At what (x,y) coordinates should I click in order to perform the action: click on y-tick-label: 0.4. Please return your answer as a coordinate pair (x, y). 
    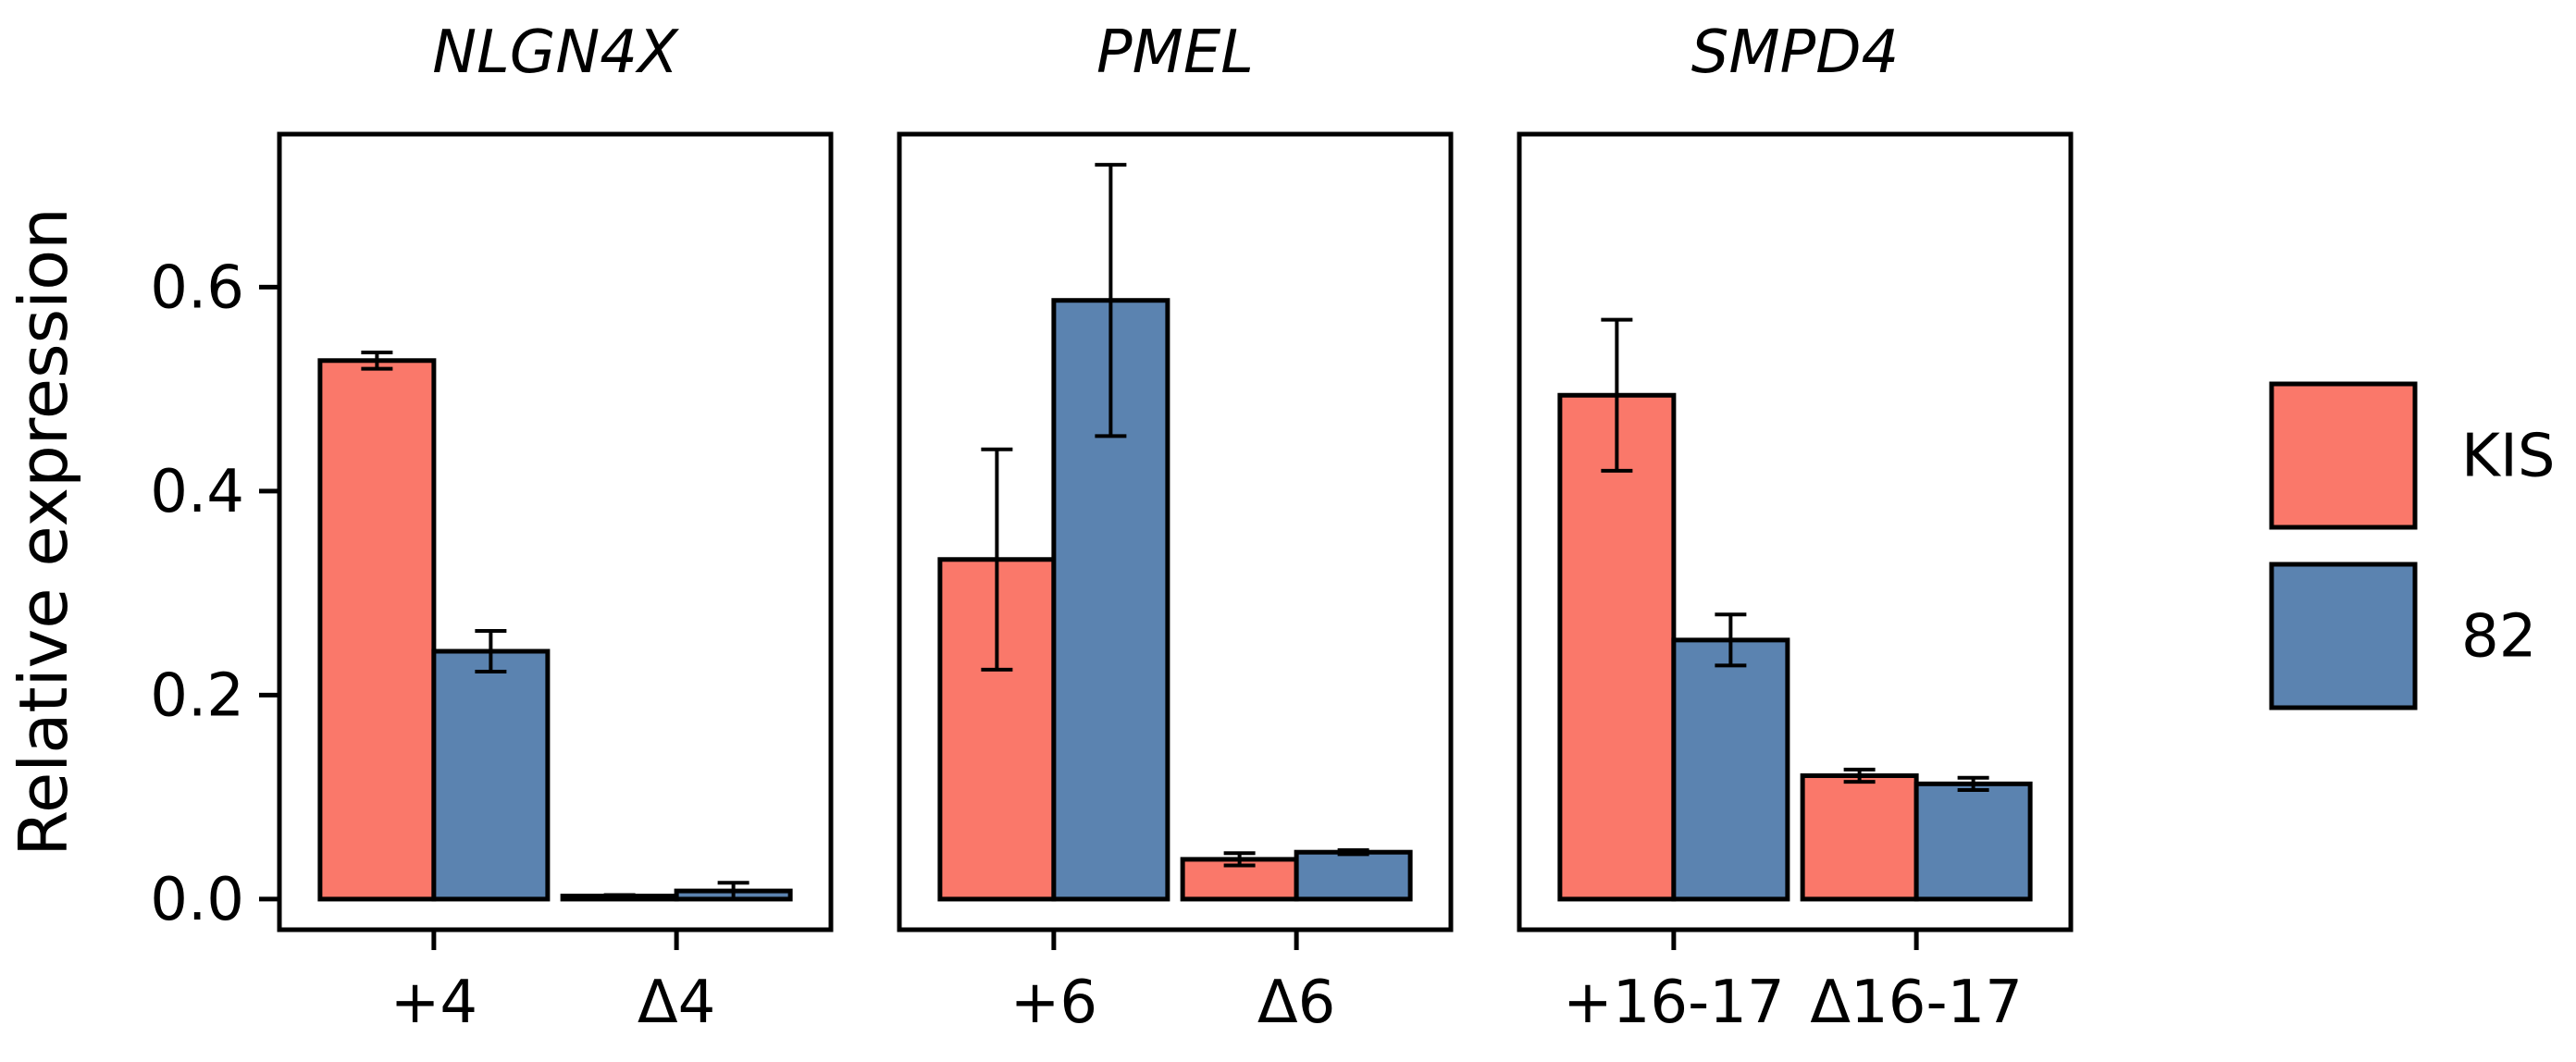
    Looking at the image, I should click on (197, 492).